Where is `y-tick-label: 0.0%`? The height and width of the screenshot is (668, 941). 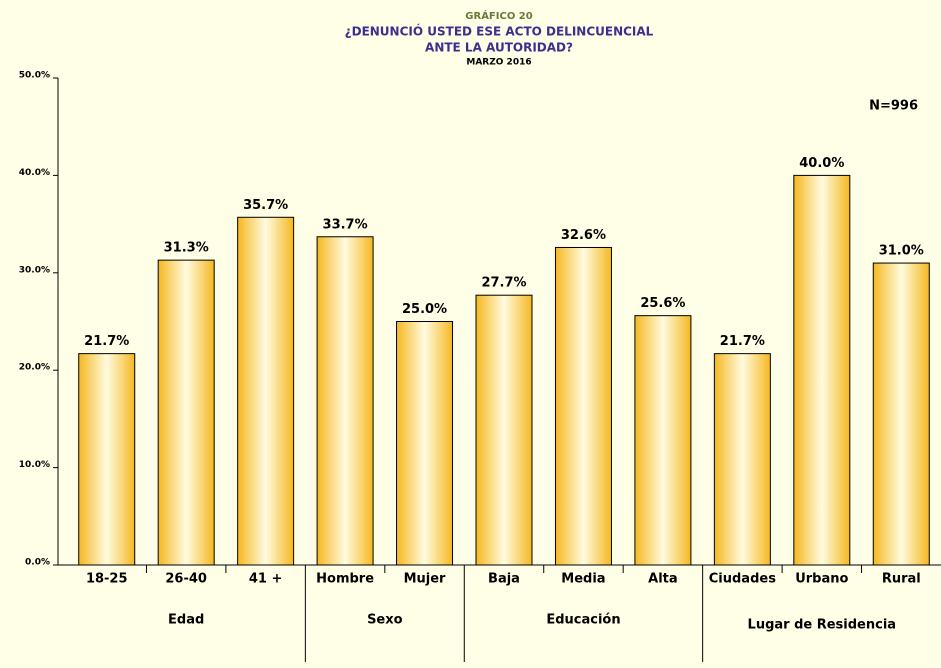 y-tick-label: 0.0% is located at coordinates (37, 563).